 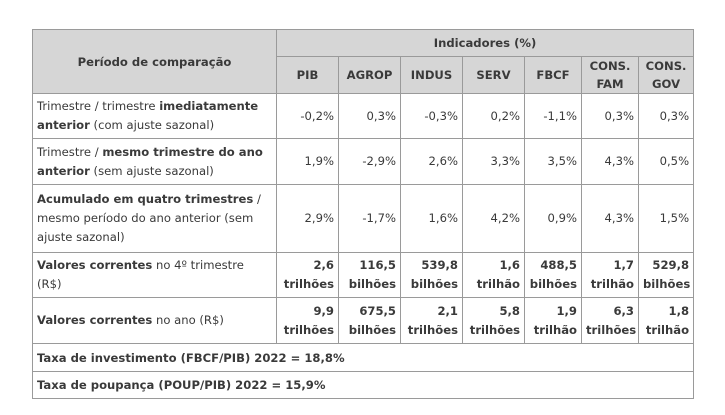 I want to click on table-cell: -2,9%, so click(x=369, y=162).